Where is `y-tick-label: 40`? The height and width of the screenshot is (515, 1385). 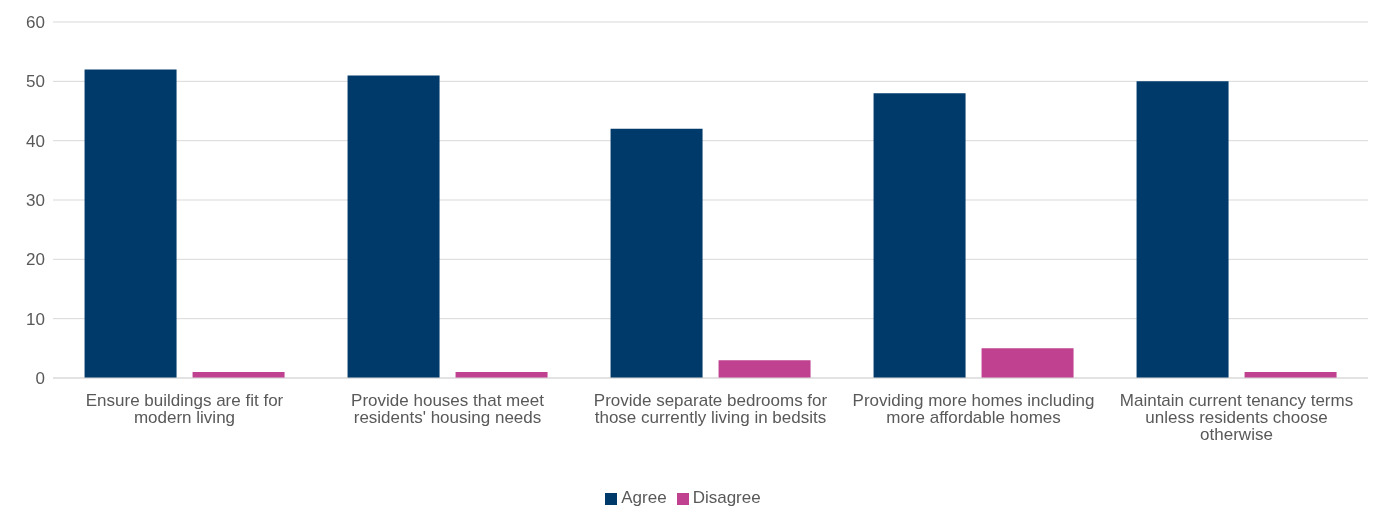 y-tick-label: 40 is located at coordinates (35, 141).